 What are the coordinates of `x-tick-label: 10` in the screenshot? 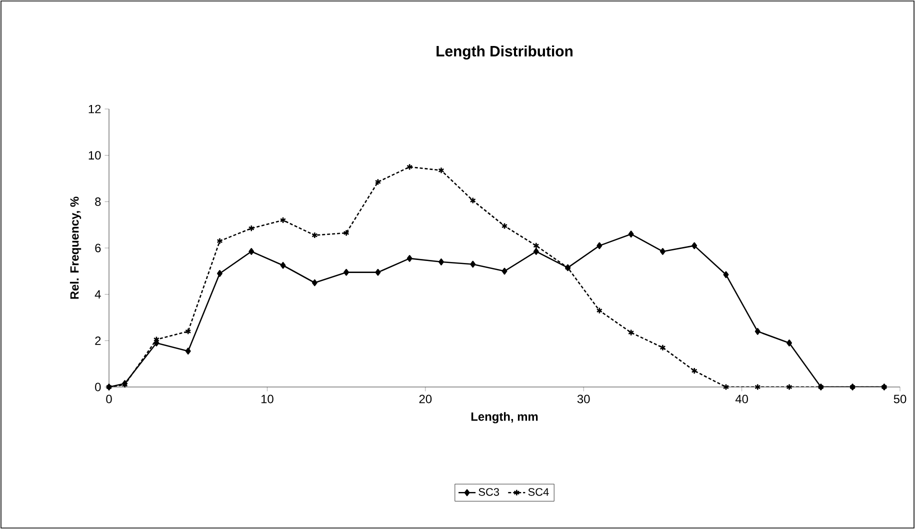 It's located at (267, 399).